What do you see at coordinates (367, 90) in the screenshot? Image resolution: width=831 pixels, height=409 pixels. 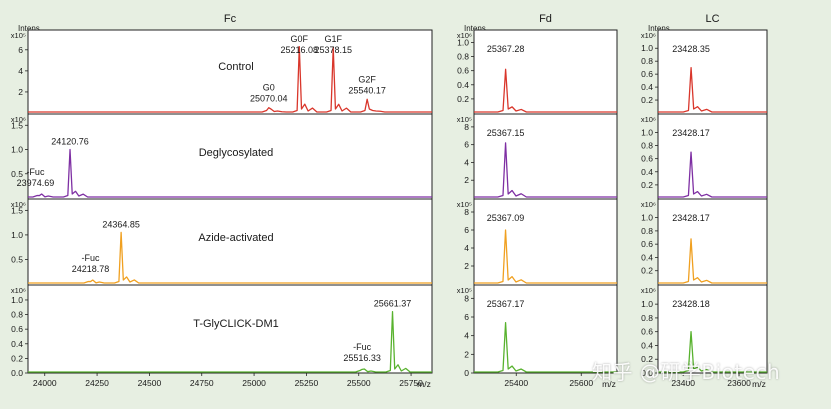 I see `peak-label: 25540.17` at bounding box center [367, 90].